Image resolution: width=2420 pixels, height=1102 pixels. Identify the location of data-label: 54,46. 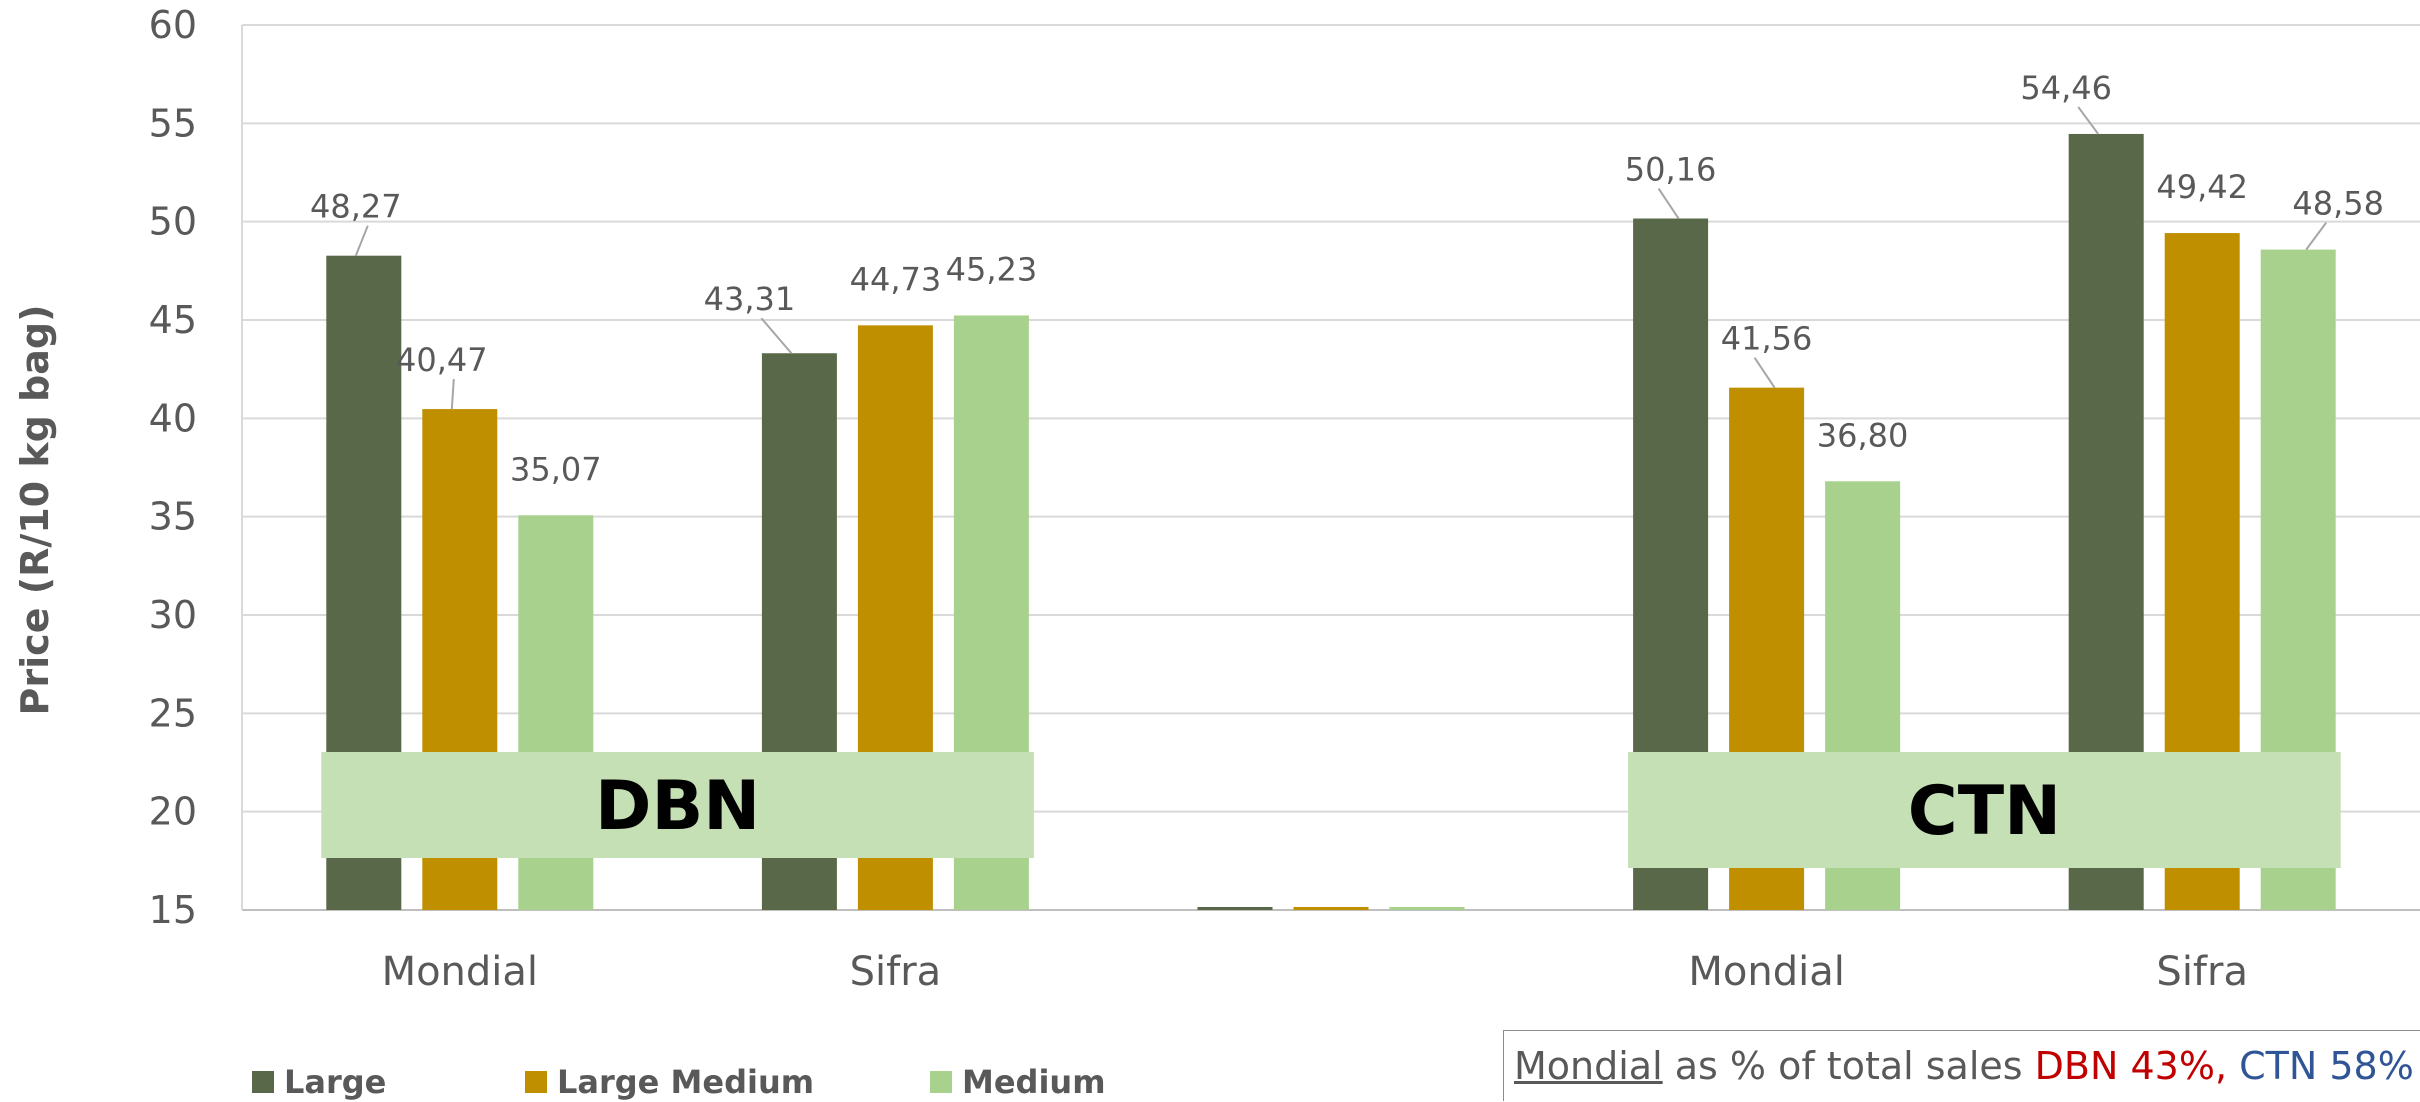
(2066, 88).